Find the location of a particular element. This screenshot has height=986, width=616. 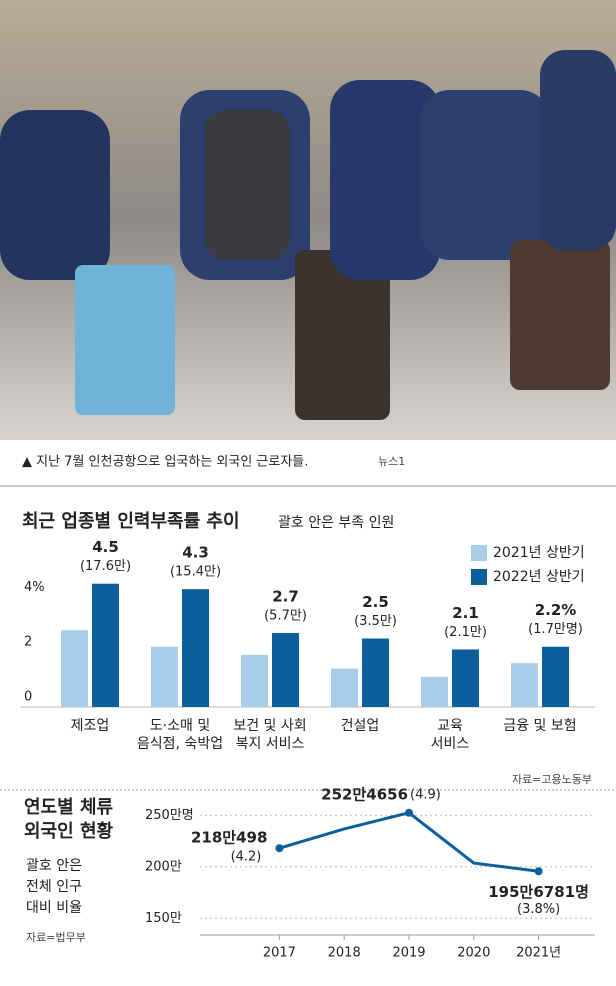

value-label: 218만498 is located at coordinates (229, 838).